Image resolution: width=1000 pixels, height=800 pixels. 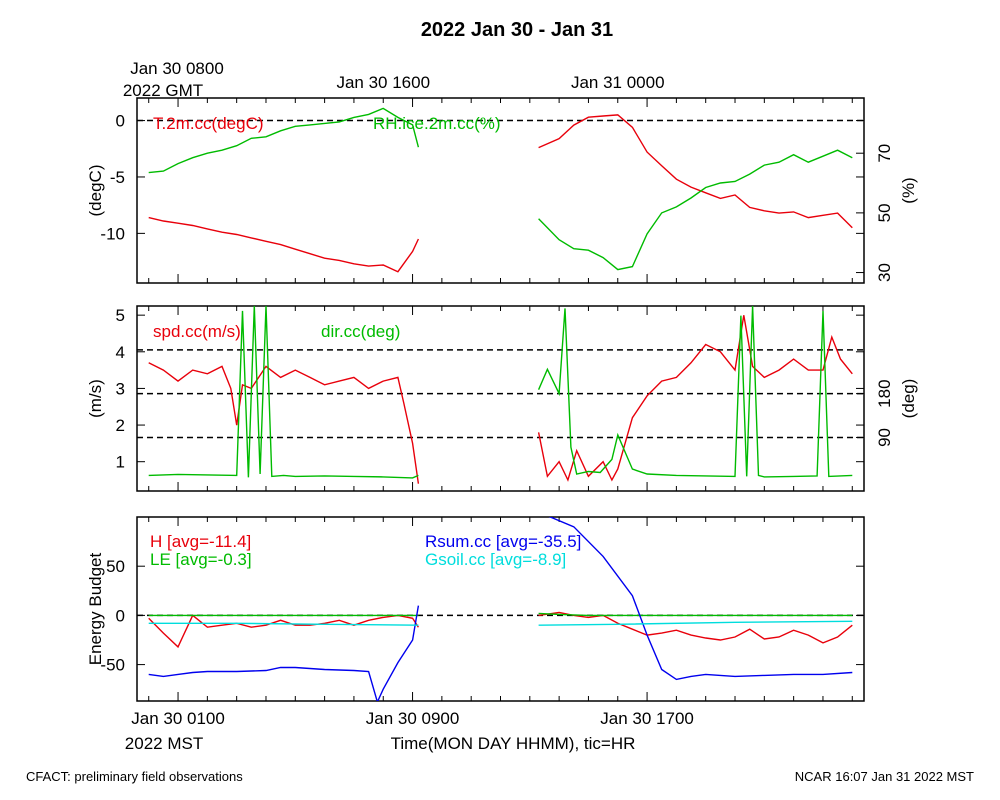 What do you see at coordinates (618, 82) in the screenshot?
I see `gmt-label: Jan 31 0000` at bounding box center [618, 82].